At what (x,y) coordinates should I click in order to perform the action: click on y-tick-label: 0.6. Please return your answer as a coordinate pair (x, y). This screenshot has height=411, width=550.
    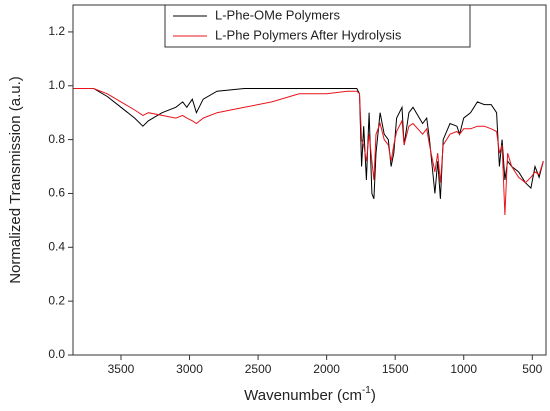
    Looking at the image, I should click on (56, 193).